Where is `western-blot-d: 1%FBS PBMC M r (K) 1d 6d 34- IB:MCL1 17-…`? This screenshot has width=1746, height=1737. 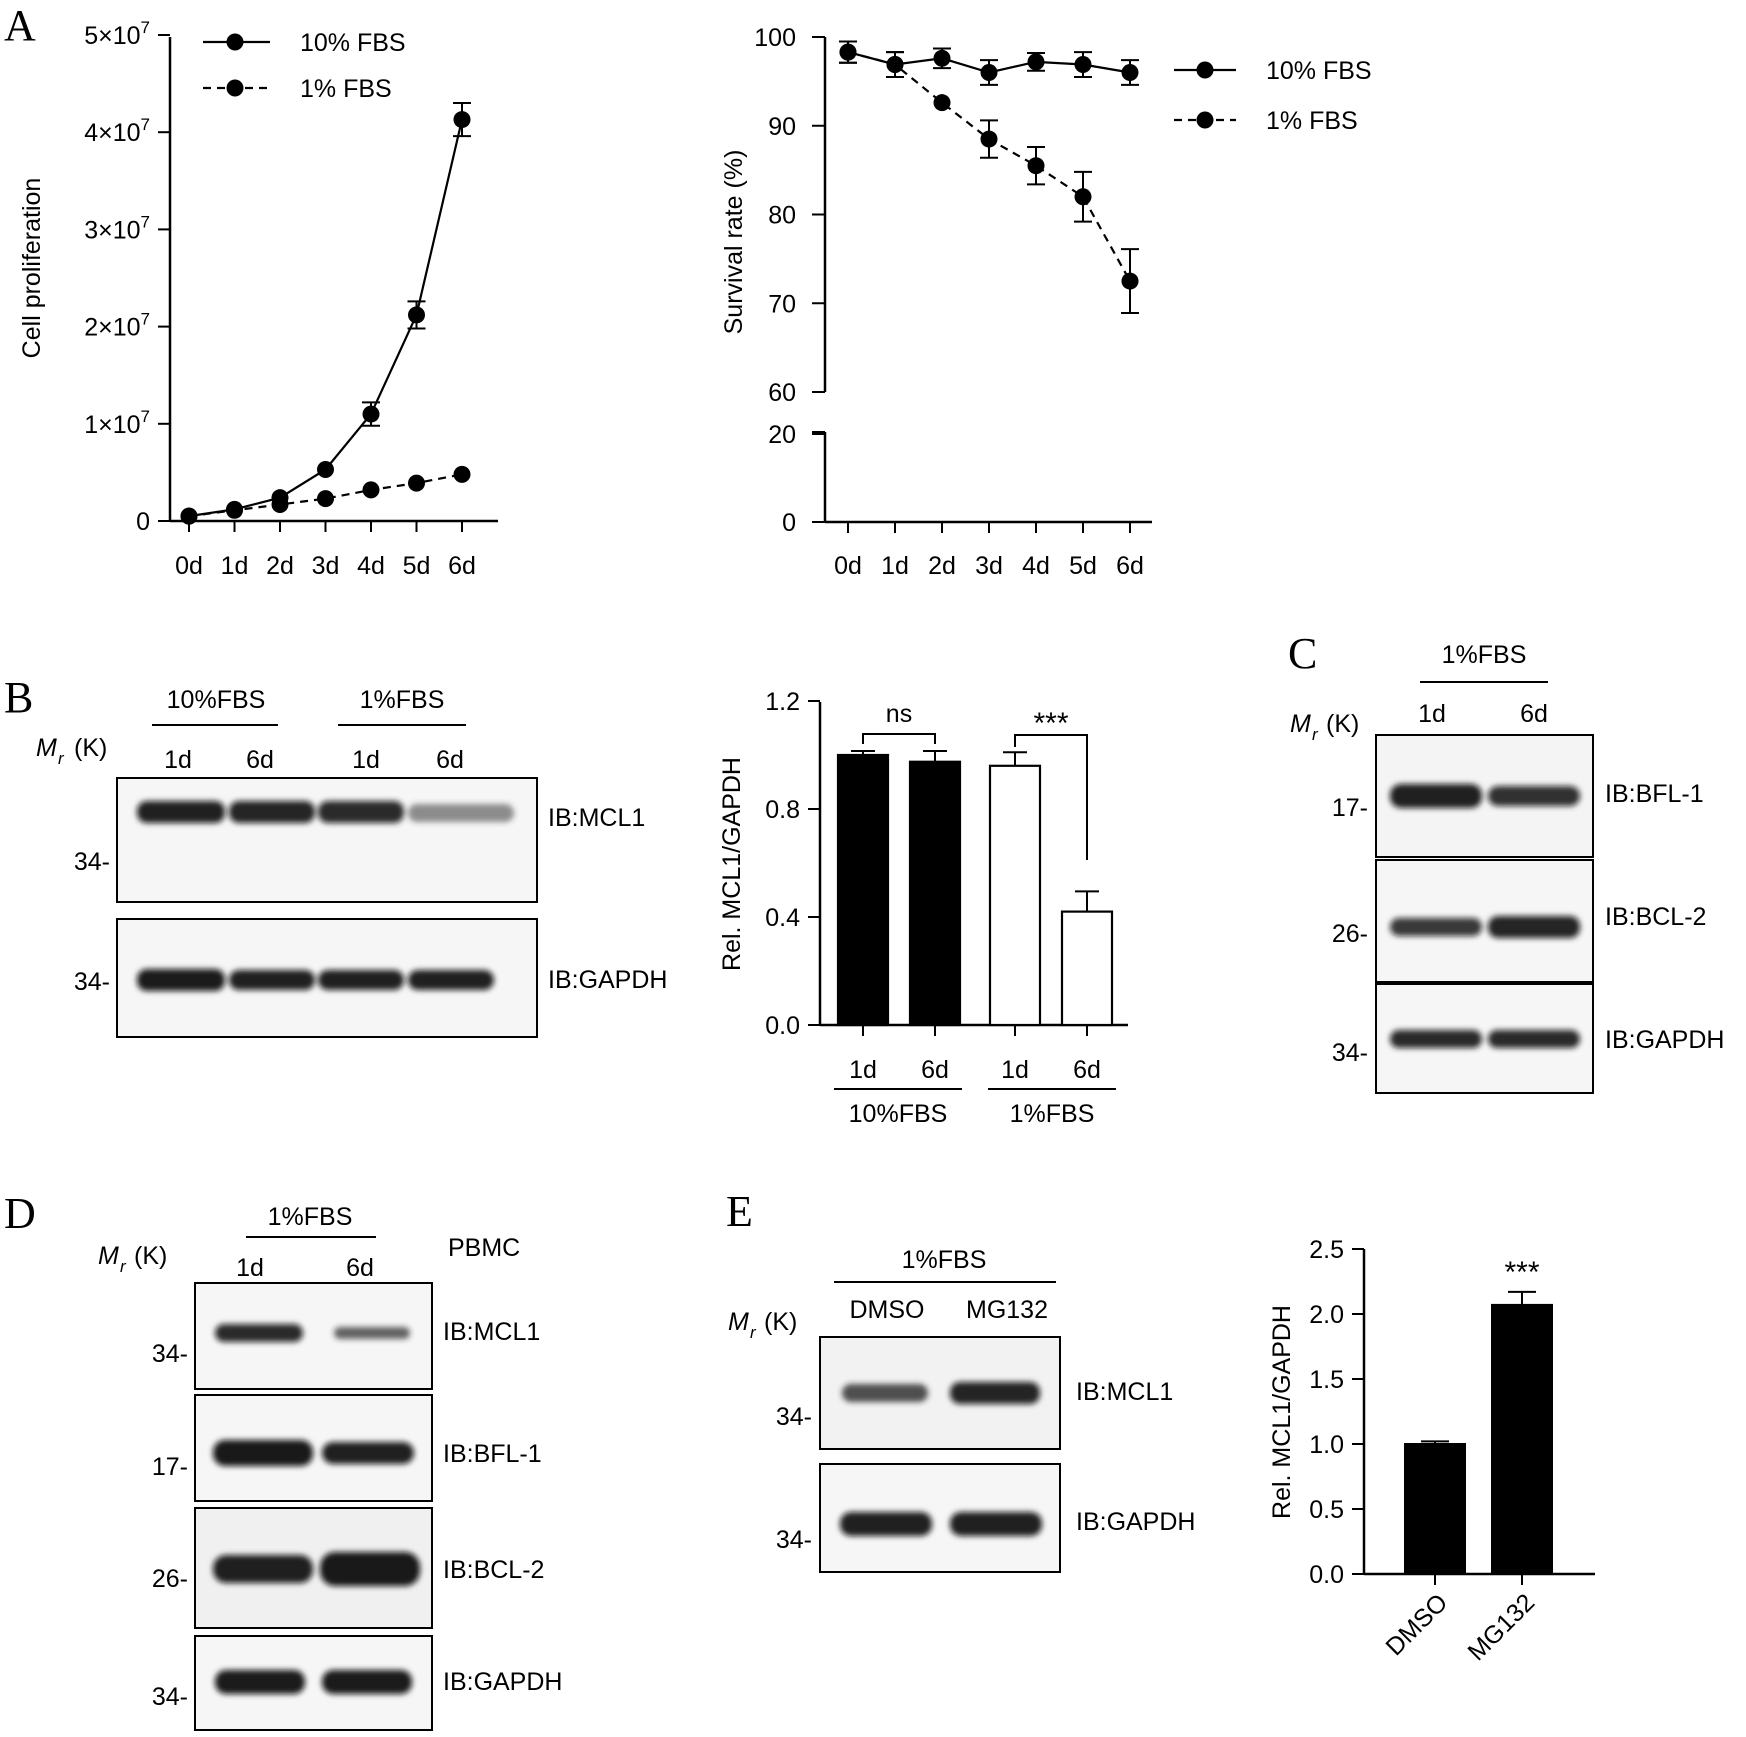 western-blot-d: 1%FBS PBMC M r (K) 1d 6d 34- IB:MCL1 17-… is located at coordinates (330, 1467).